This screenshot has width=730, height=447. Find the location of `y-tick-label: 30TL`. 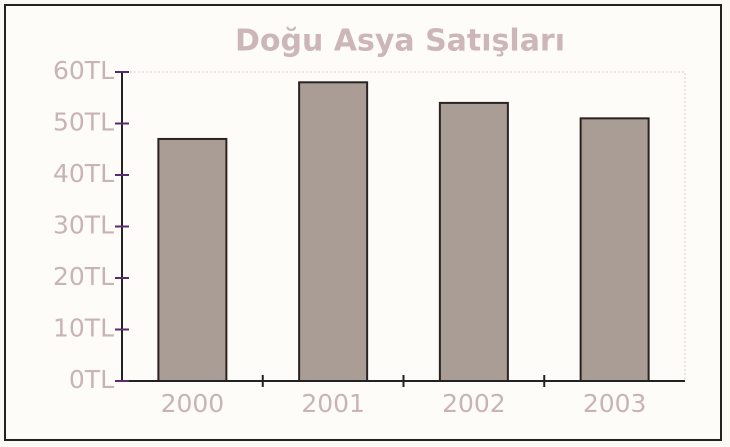

y-tick-label: 30TL is located at coordinates (83, 225).